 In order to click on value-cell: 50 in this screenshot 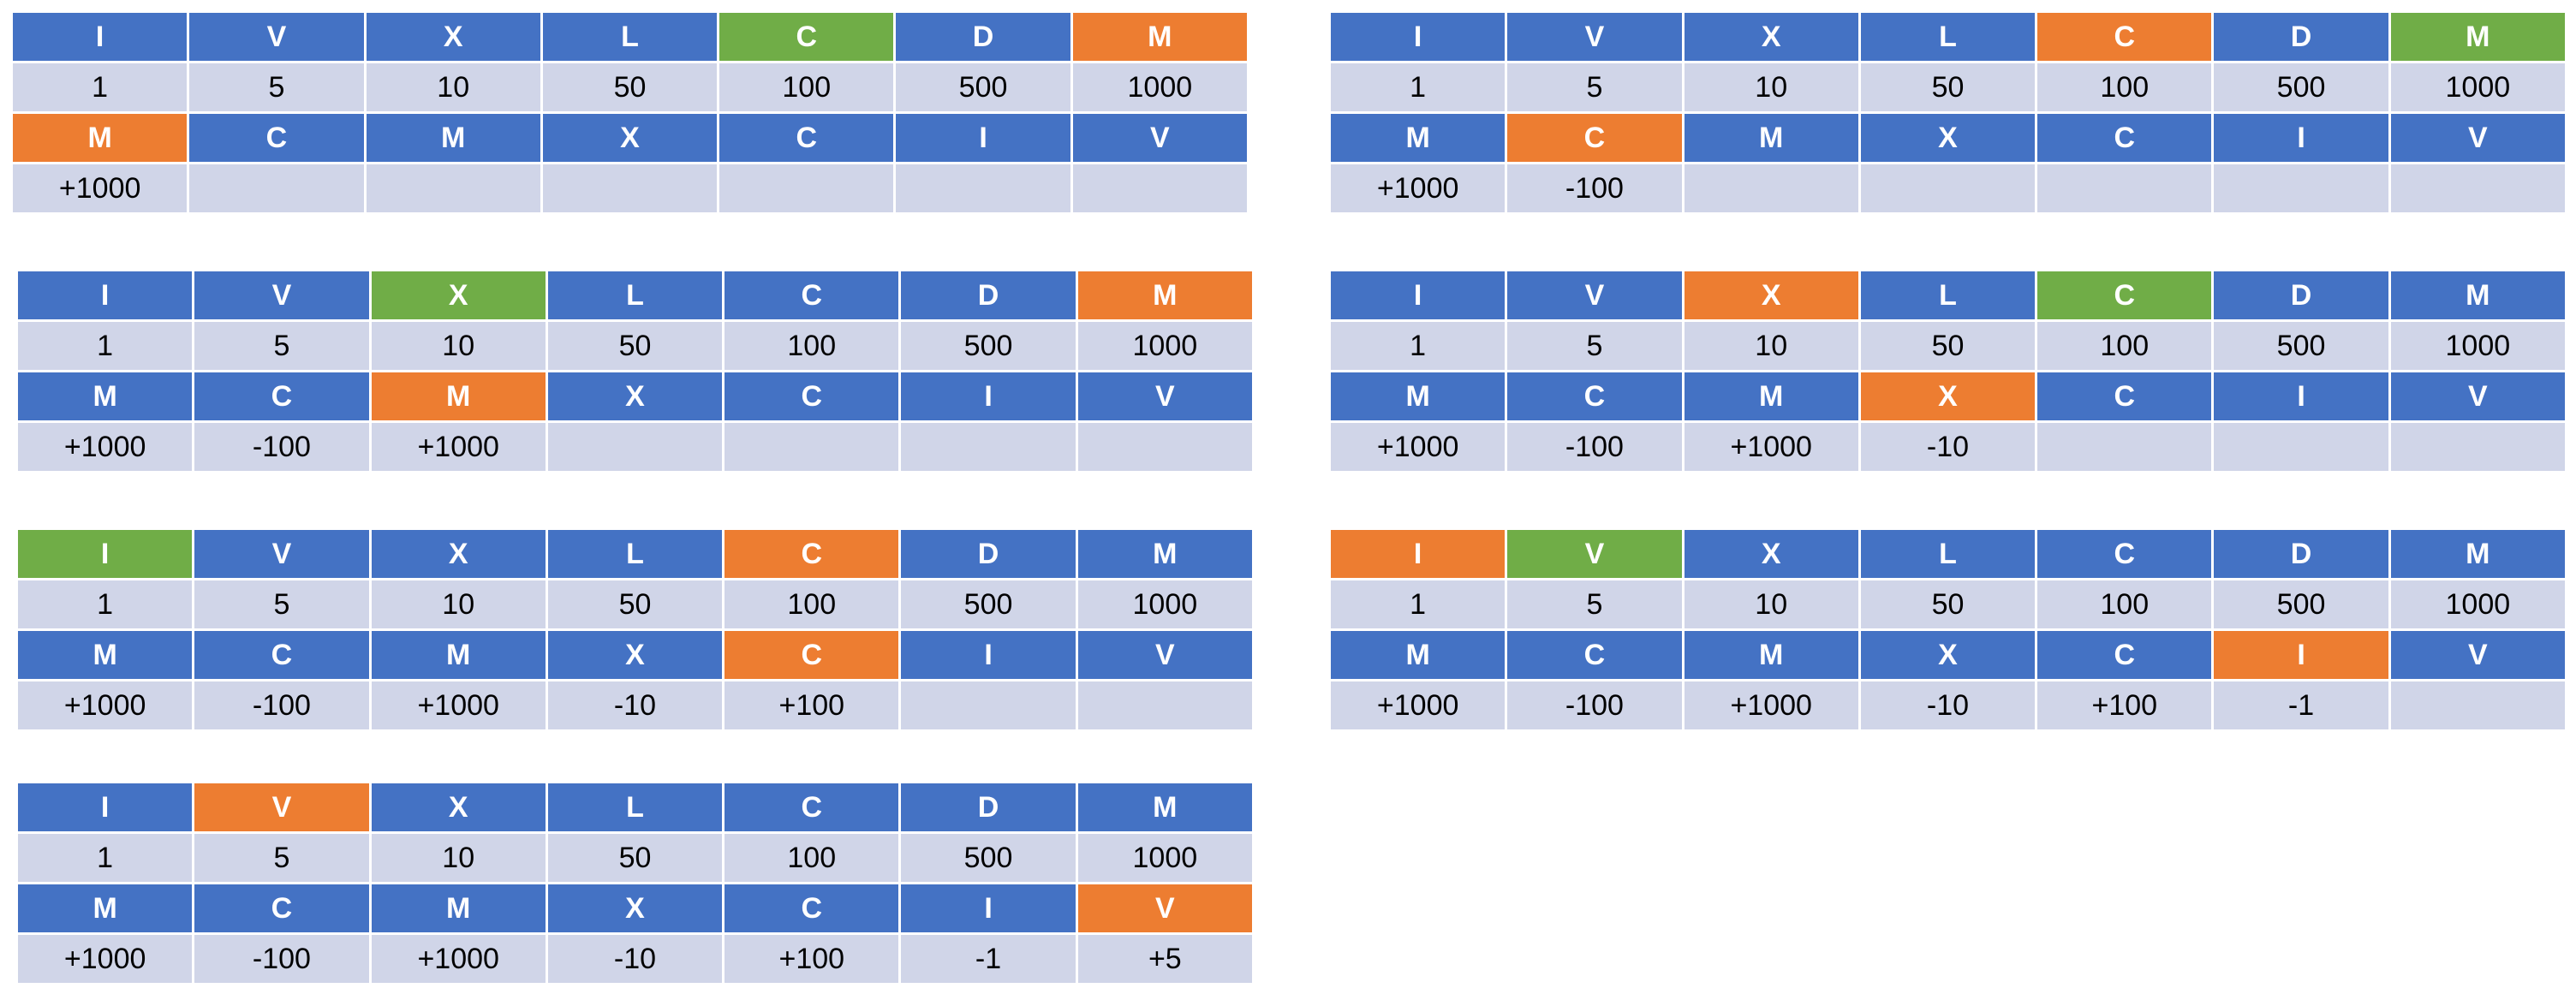, I will do `click(1948, 346)`.